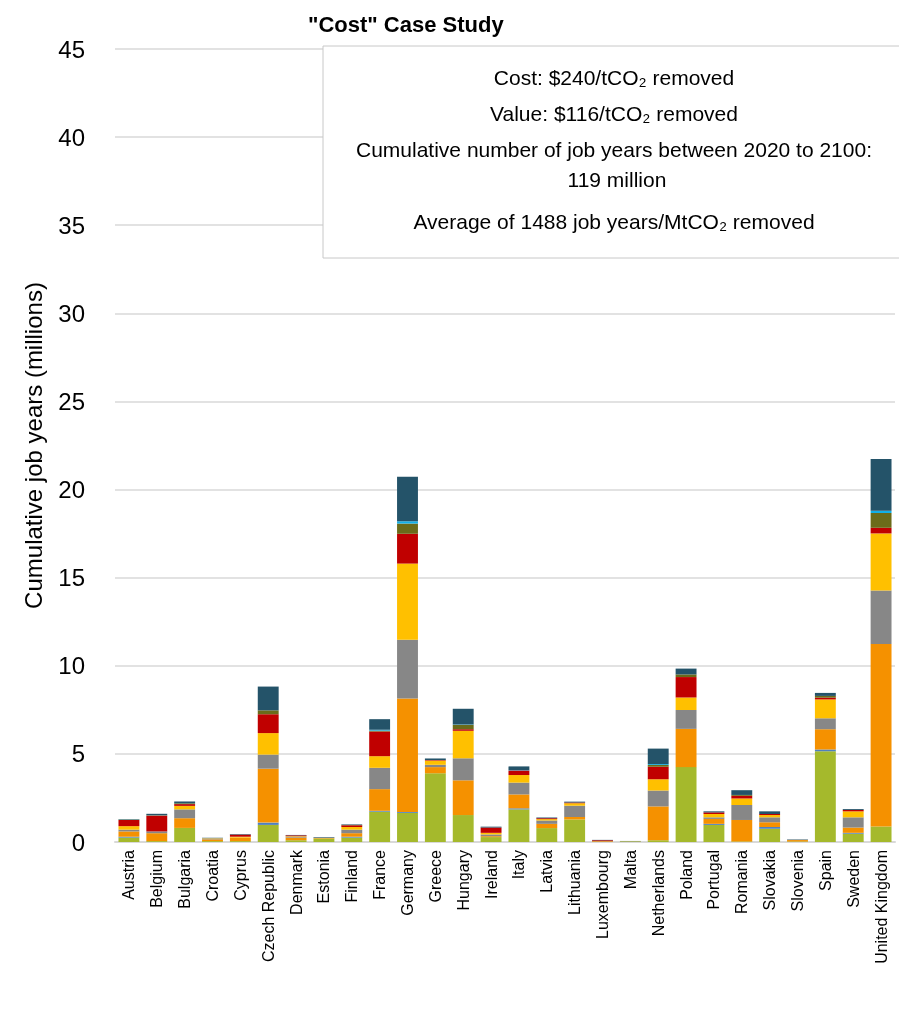 The height and width of the screenshot is (1016, 907). What do you see at coordinates (575, 882) in the screenshot?
I see `x-tick-label: Lithuania` at bounding box center [575, 882].